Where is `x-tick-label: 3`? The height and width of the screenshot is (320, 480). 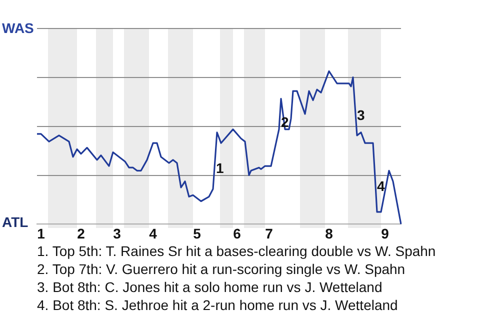 x-tick-label: 3 is located at coordinates (117, 233).